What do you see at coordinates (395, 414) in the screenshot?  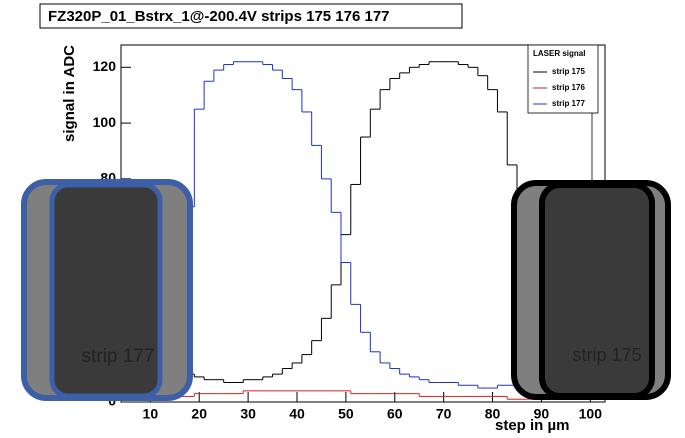 I see `x-tick-label: 60` at bounding box center [395, 414].